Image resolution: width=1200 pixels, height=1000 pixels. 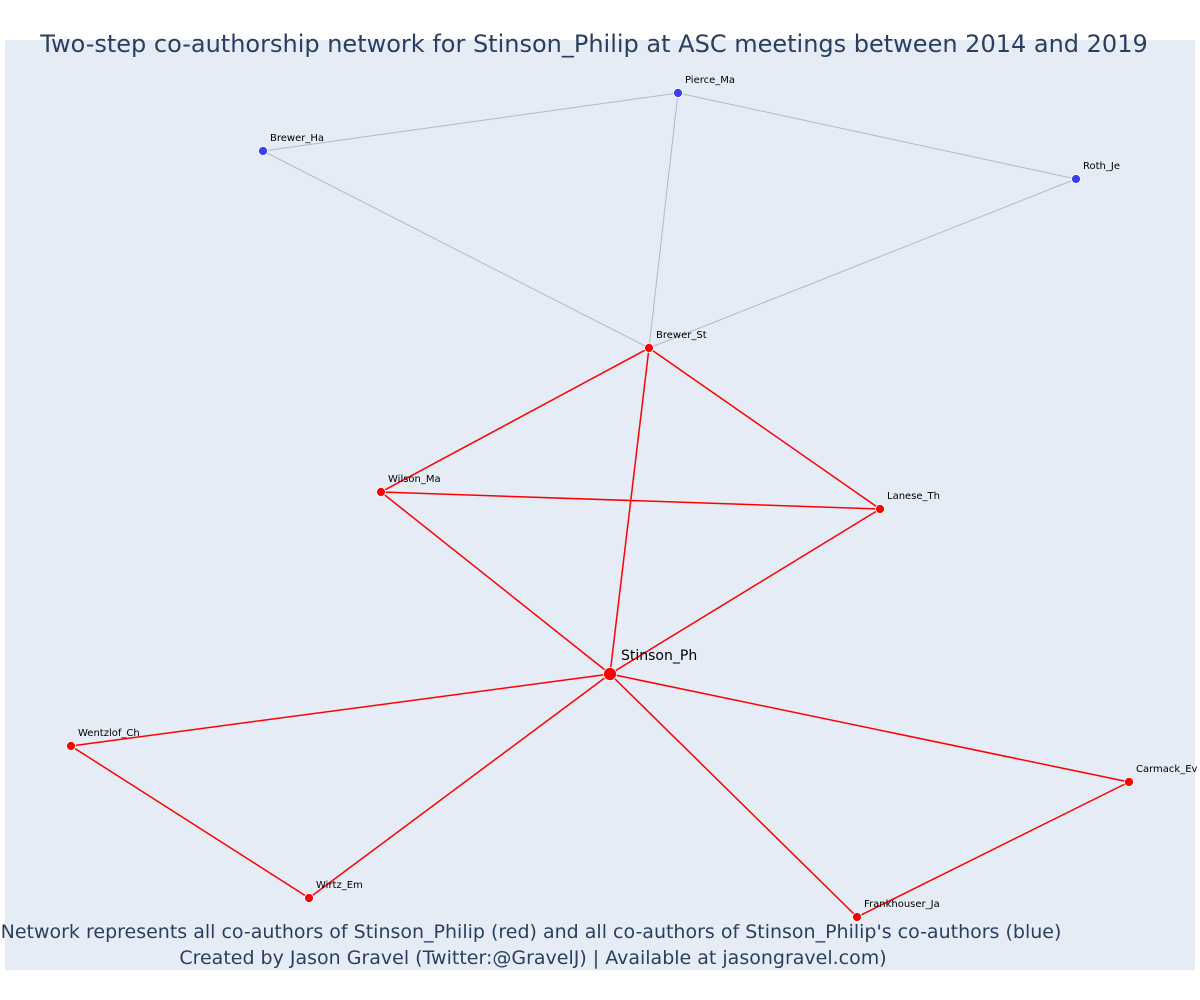 What do you see at coordinates (880, 509) in the screenshot?
I see `node-Lanese_Th` at bounding box center [880, 509].